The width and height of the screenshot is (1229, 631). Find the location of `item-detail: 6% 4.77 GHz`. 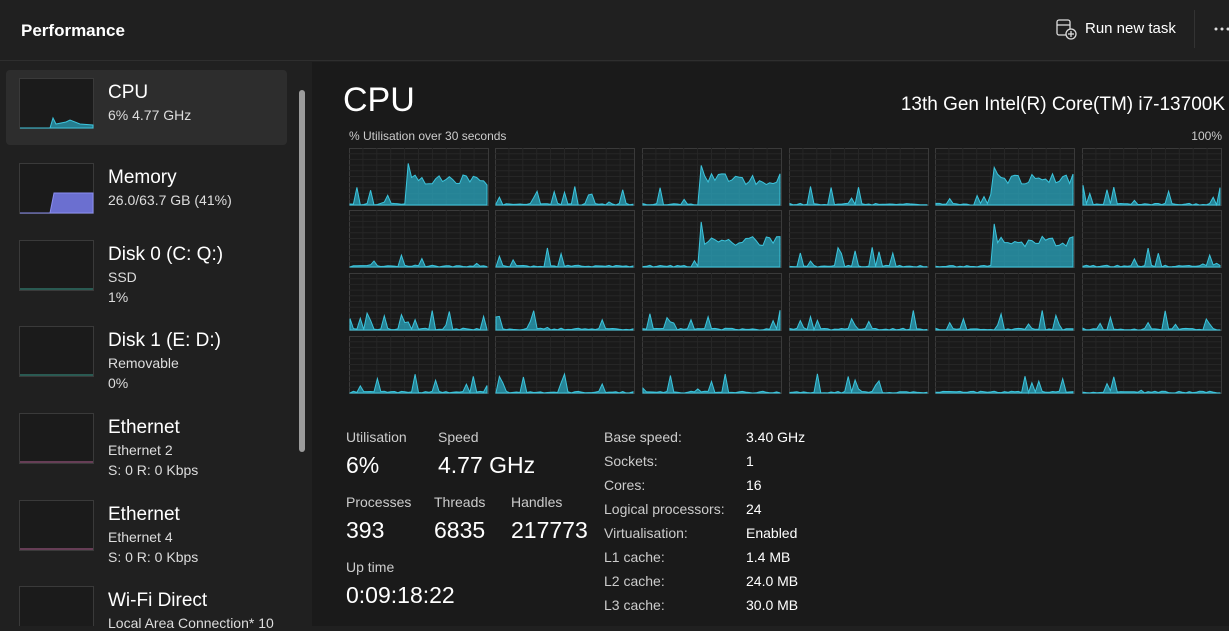

item-detail: 6% 4.77 GHz is located at coordinates (149, 115).